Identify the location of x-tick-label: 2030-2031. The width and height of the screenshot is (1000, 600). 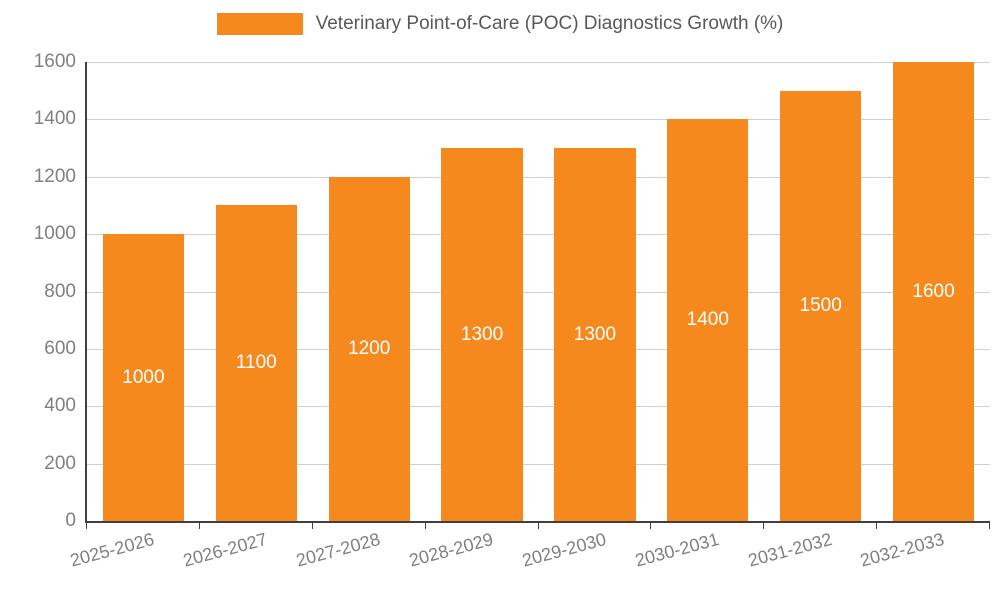
(676, 550).